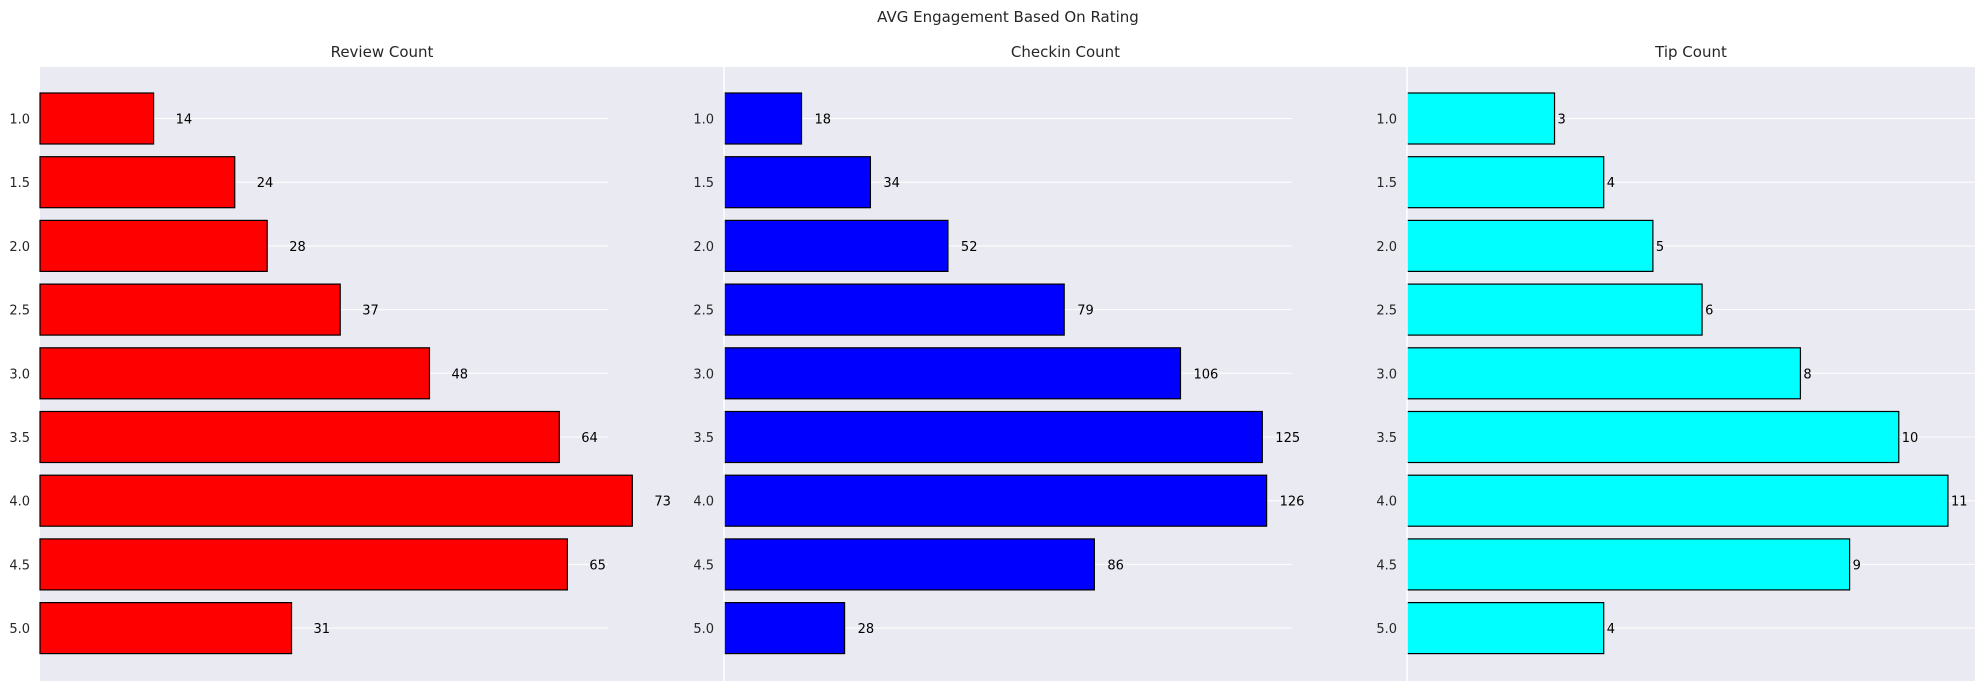  What do you see at coordinates (597, 565) in the screenshot?
I see `data-label: 65` at bounding box center [597, 565].